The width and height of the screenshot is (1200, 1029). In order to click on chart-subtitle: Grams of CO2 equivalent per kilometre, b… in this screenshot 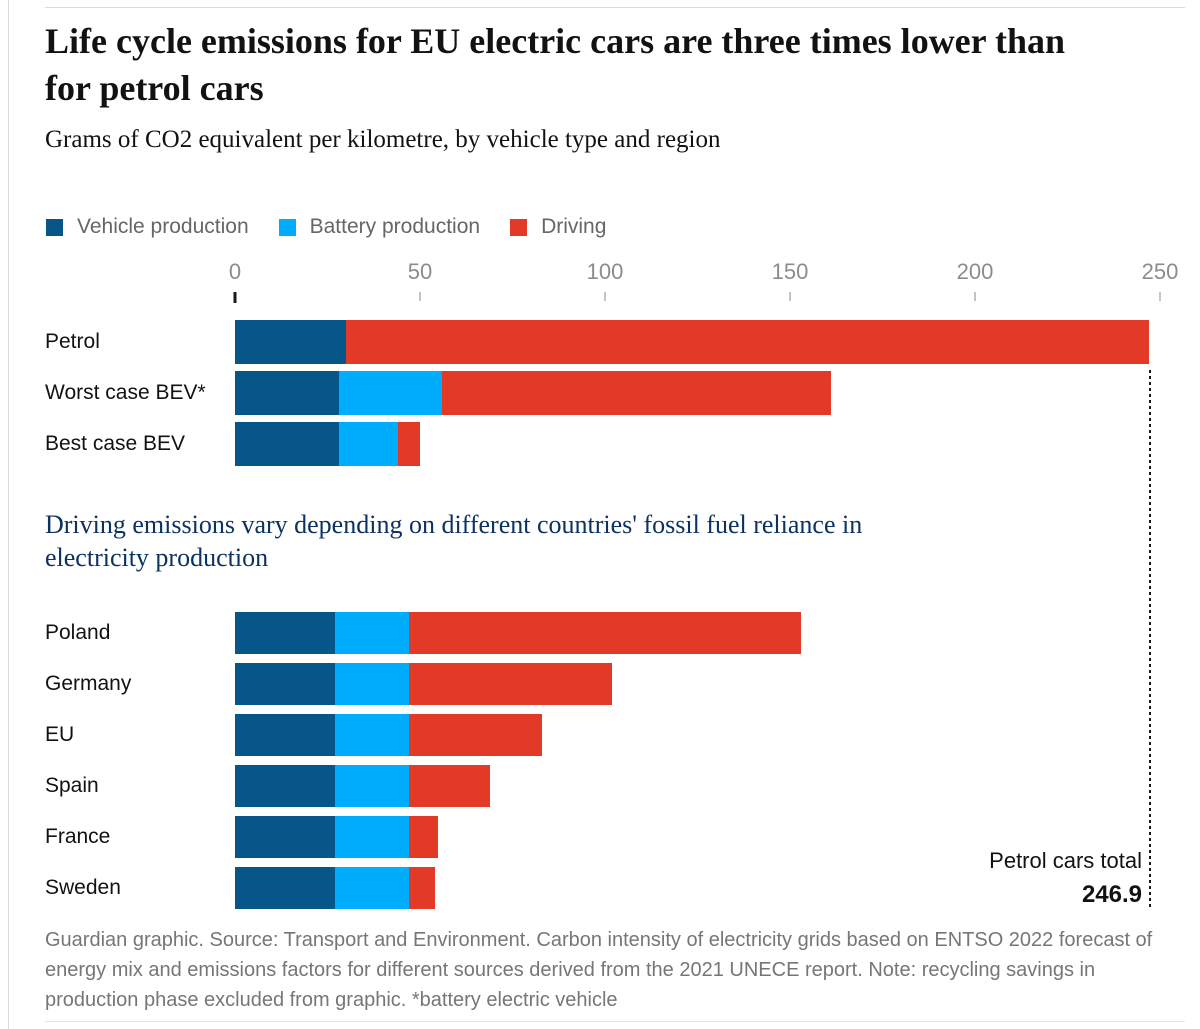, I will do `click(383, 139)`.